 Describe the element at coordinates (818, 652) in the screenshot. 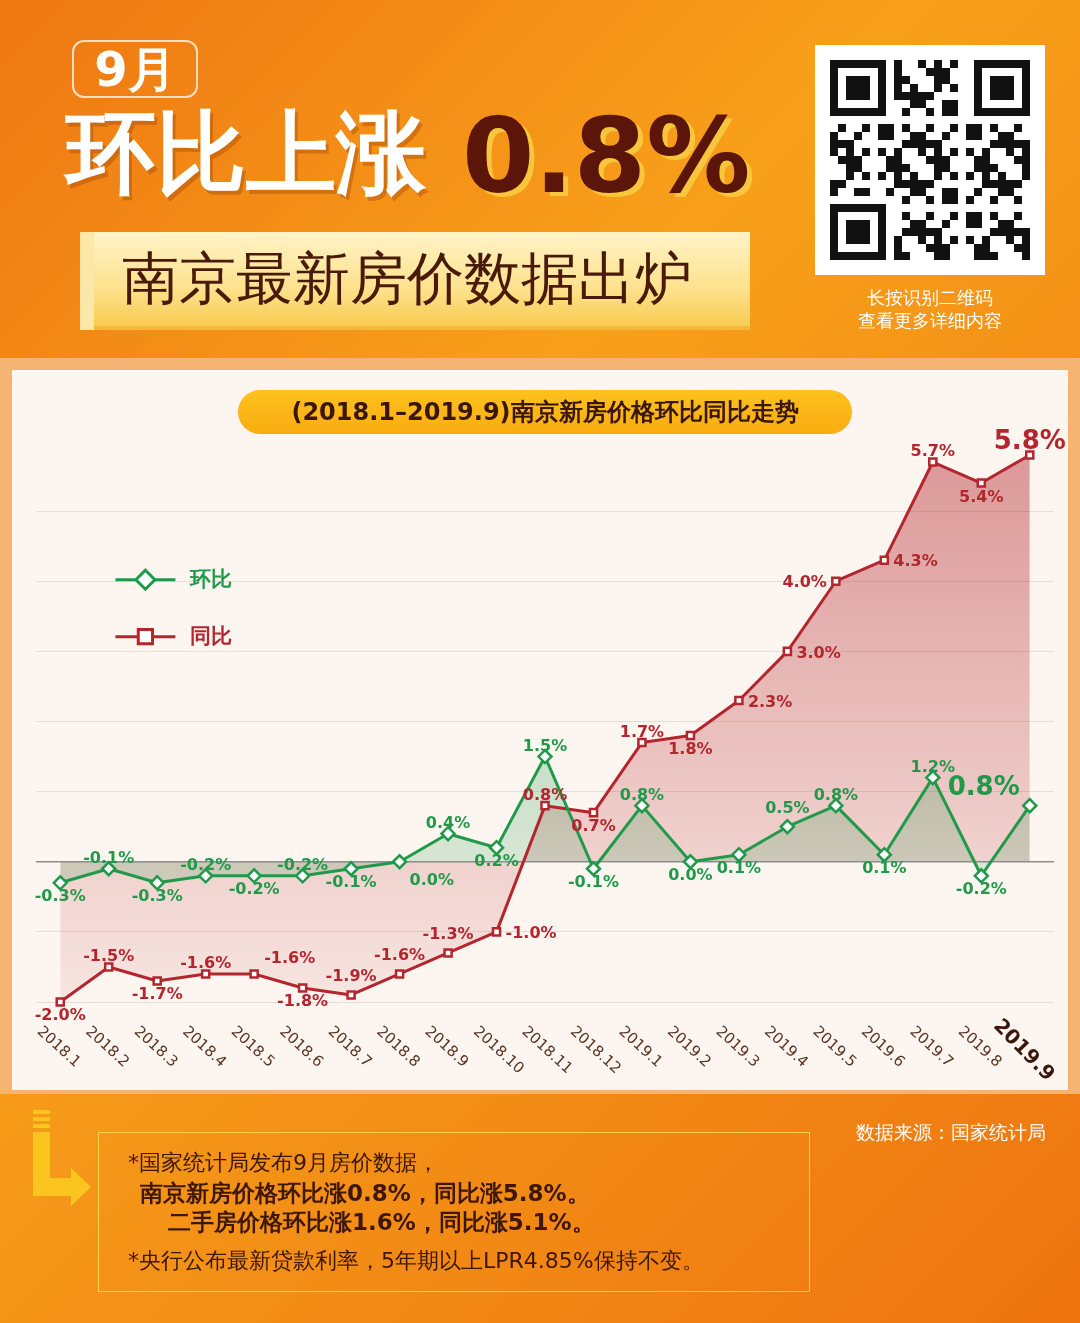

I see `data-label: 3.0%` at that location.